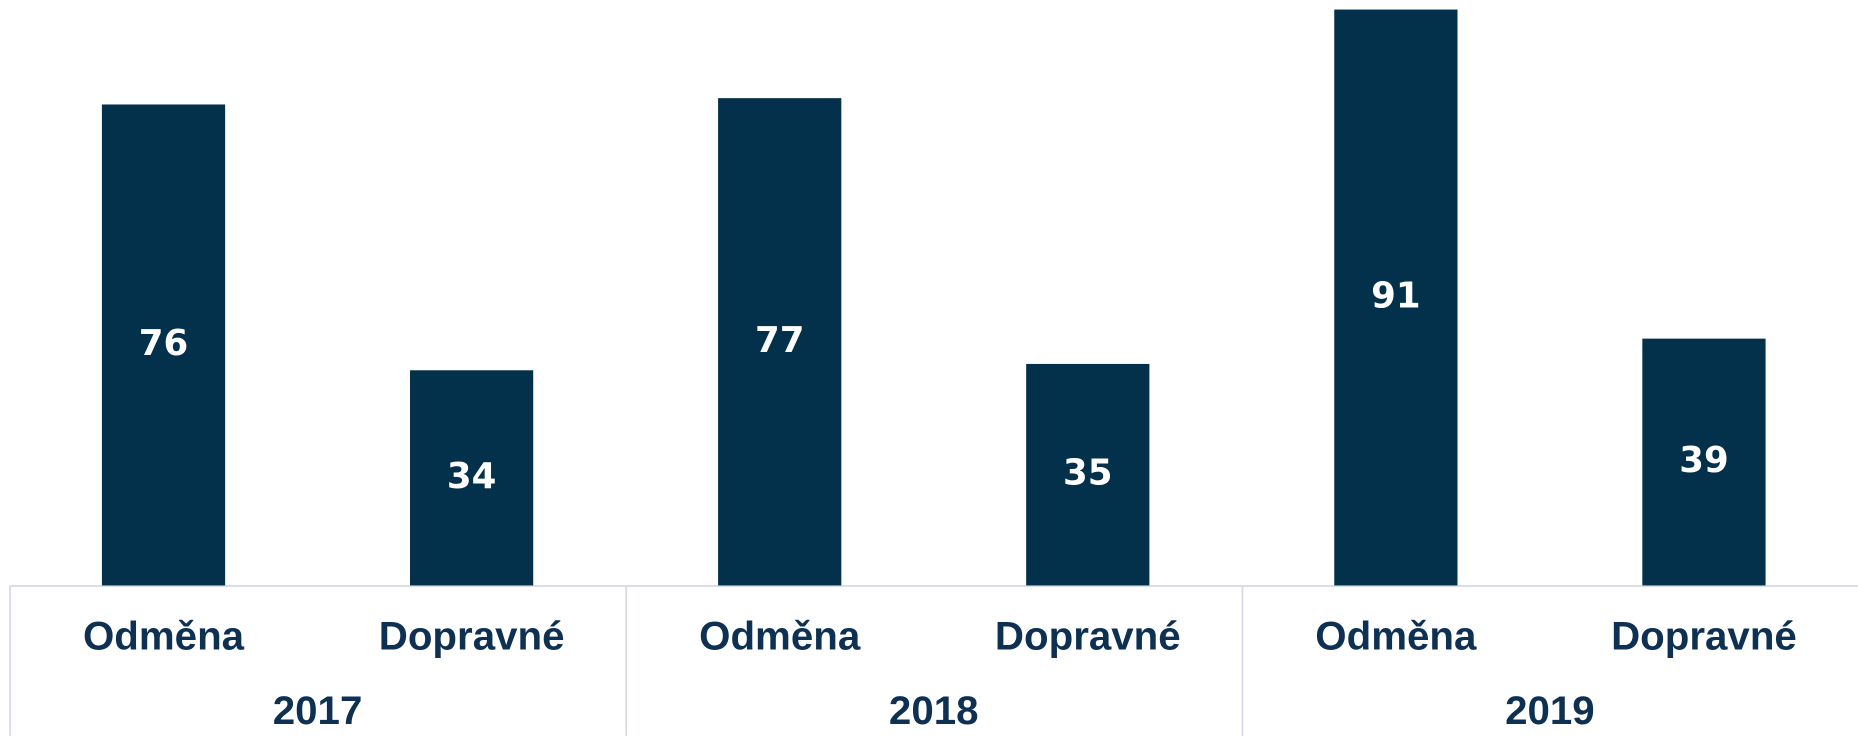 The height and width of the screenshot is (736, 1858). I want to click on value-label: 77, so click(779, 340).